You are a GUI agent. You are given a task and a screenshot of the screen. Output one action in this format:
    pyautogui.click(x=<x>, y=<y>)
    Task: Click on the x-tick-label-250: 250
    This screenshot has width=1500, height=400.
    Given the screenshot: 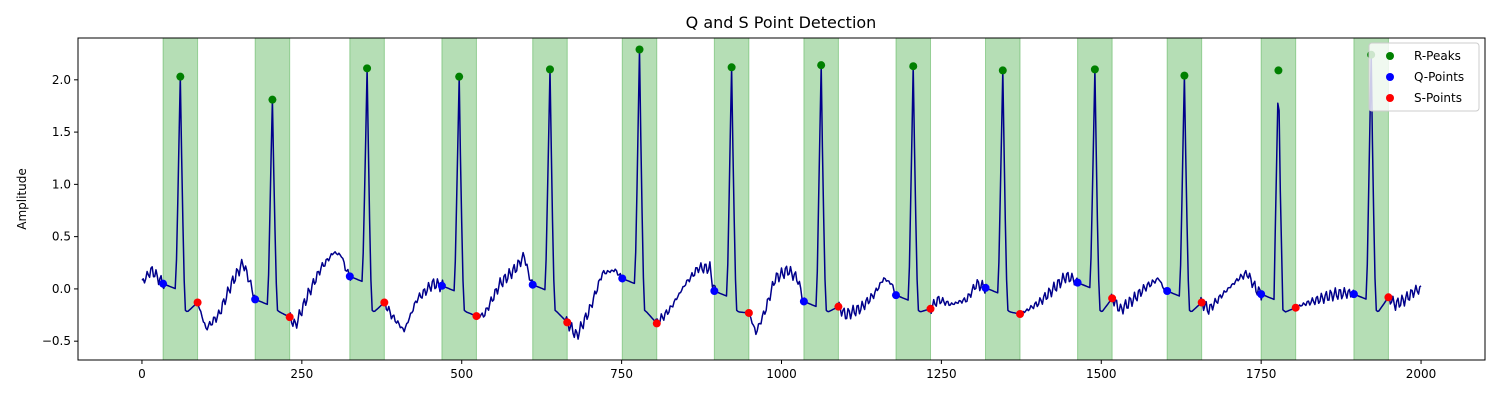 What is the action you would take?
    pyautogui.click(x=301, y=374)
    